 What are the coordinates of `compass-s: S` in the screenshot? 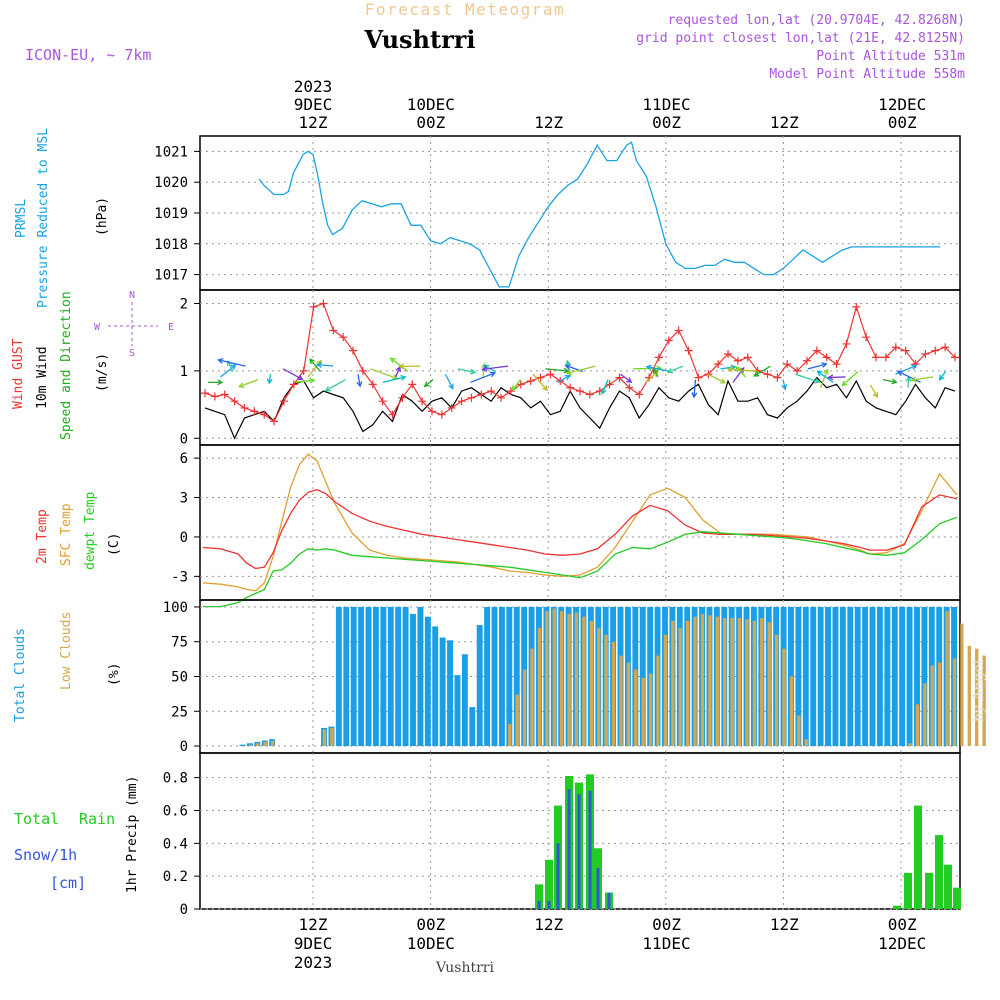 It's located at (132, 353).